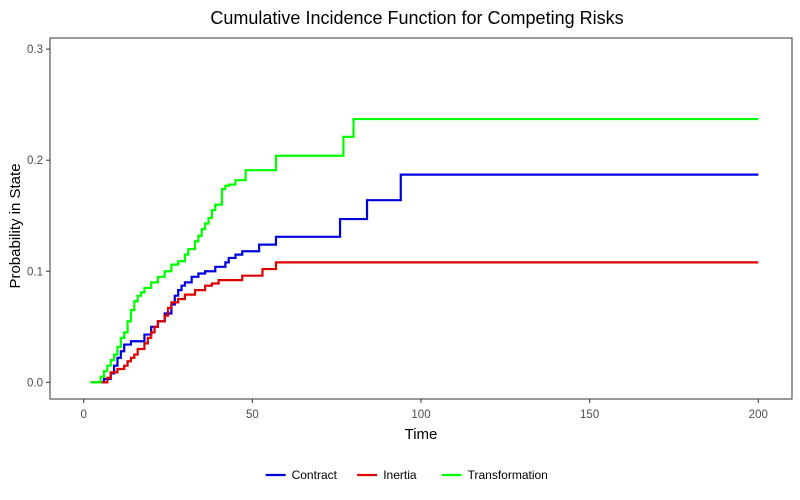 This screenshot has height=500, width=800. Describe the element at coordinates (508, 475) in the screenshot. I see `legend-label-transformation: Transformation` at that location.